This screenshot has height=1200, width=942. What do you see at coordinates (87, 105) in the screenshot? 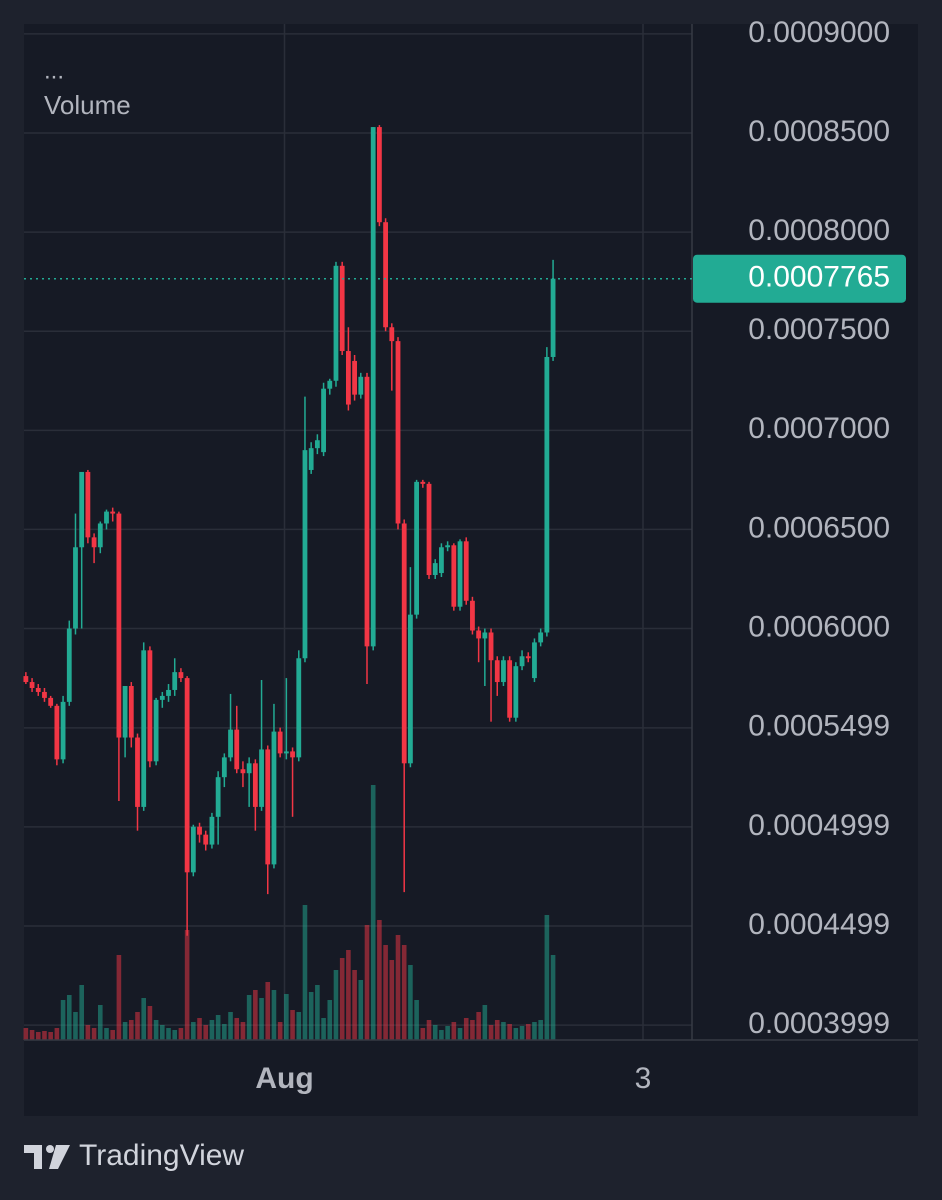
I see `legend-item: Volume` at bounding box center [87, 105].